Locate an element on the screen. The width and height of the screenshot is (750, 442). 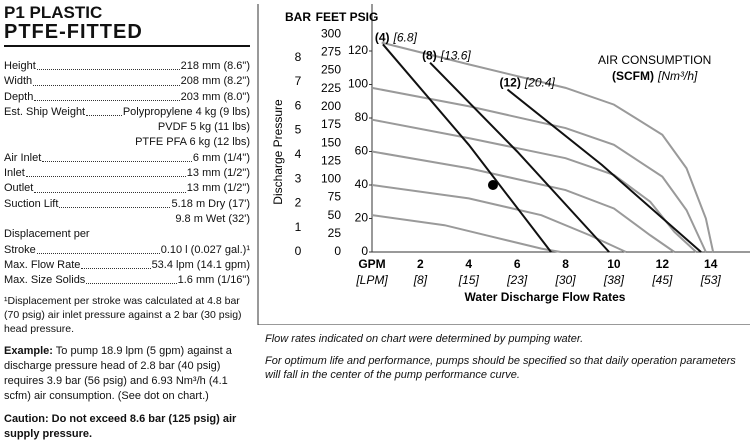
y3-tick-label: 3 is located at coordinates (298, 178).